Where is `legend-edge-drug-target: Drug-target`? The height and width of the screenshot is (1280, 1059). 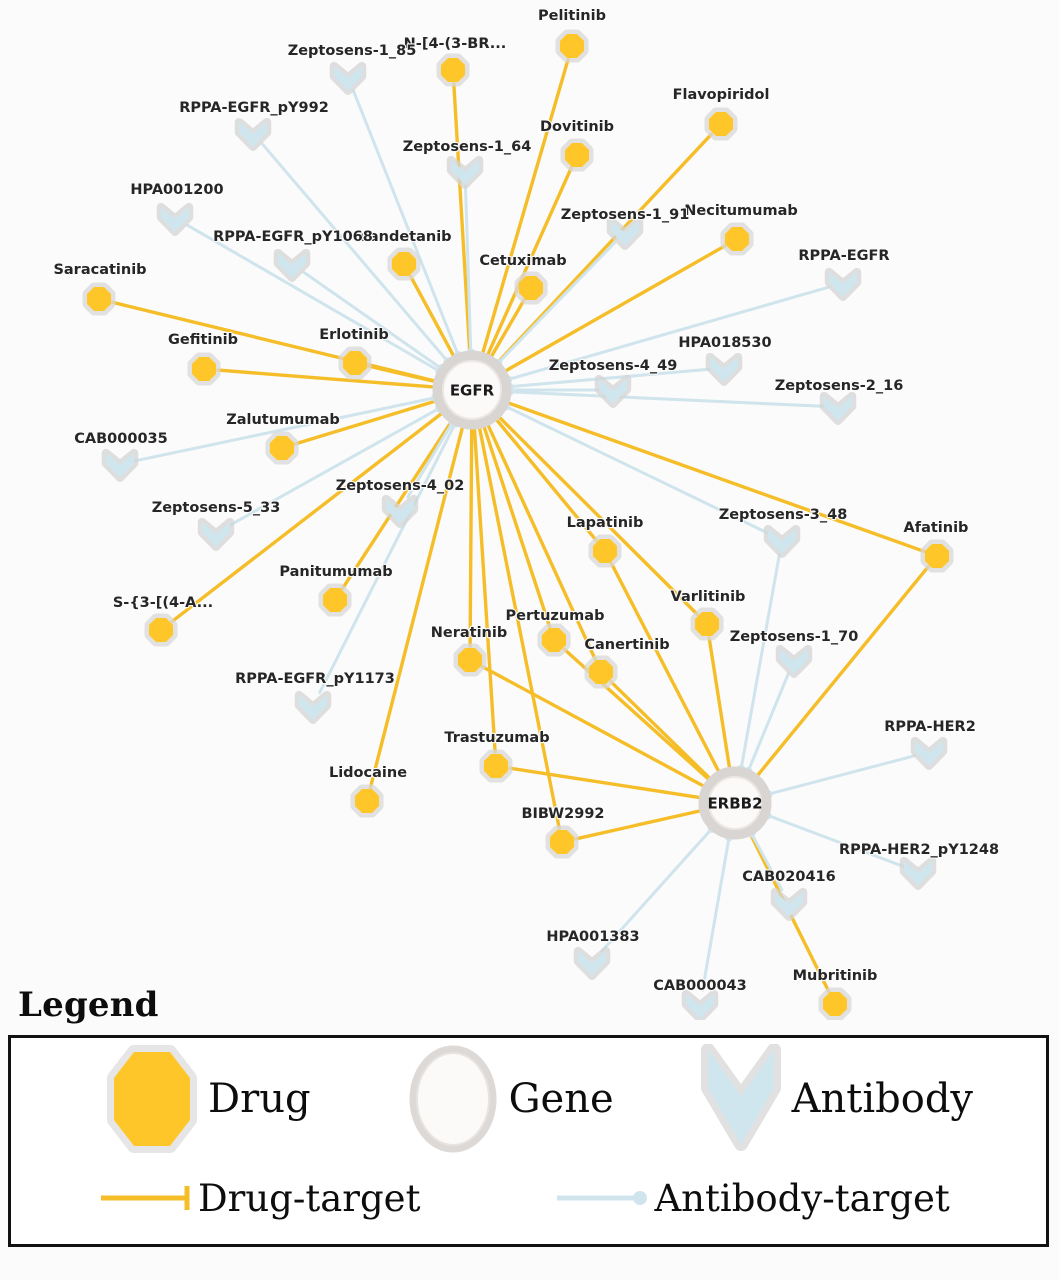
legend-edge-drug-target: Drug-target is located at coordinates (259, 1198).